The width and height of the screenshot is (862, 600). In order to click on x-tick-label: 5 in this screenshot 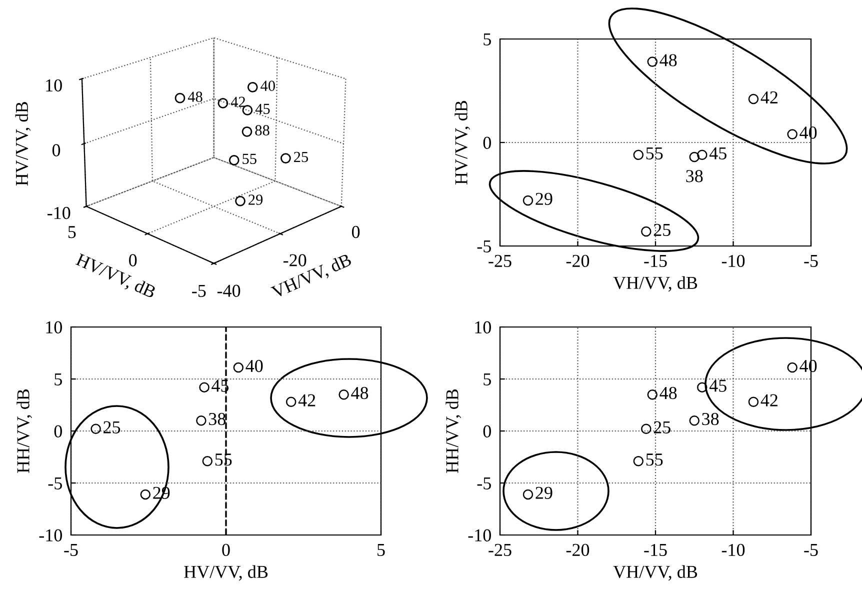, I will do `click(381, 550)`.